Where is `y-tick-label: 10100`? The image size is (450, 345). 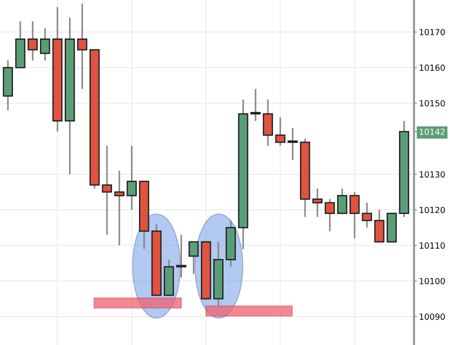 y-tick-label: 10100 is located at coordinates (432, 281).